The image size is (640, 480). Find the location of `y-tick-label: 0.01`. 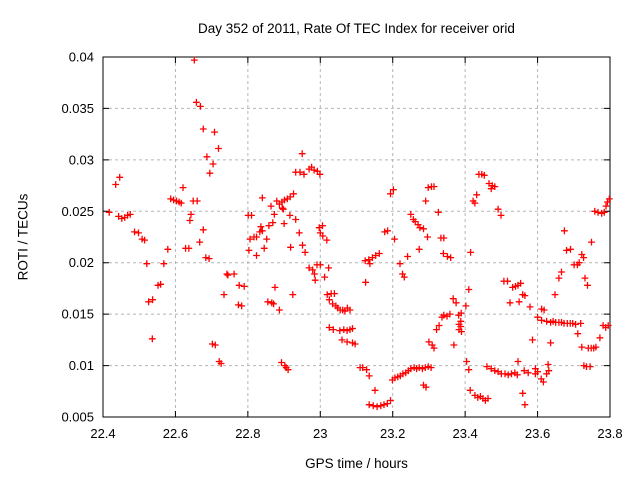

y-tick-label: 0.01 is located at coordinates (81, 365).